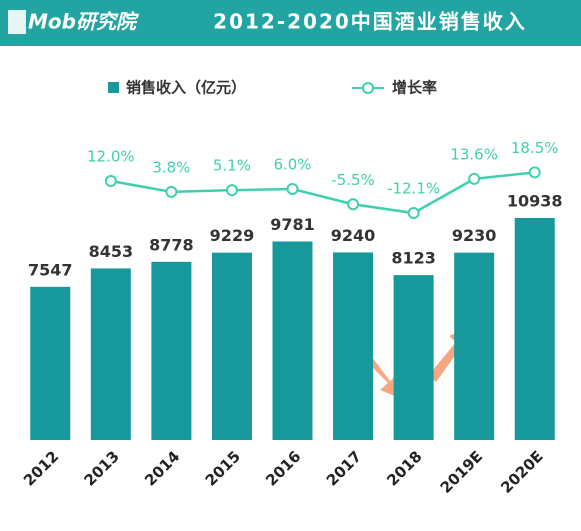  I want to click on growth-value-label: 3.8%, so click(171, 167).